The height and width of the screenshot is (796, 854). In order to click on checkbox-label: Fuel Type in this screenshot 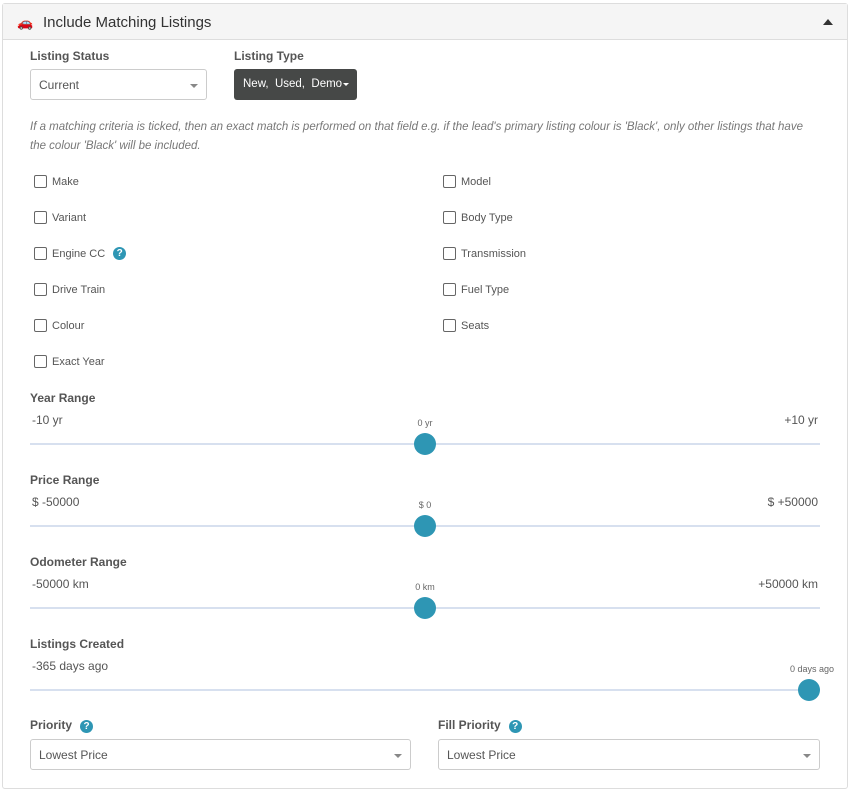, I will do `click(485, 289)`.